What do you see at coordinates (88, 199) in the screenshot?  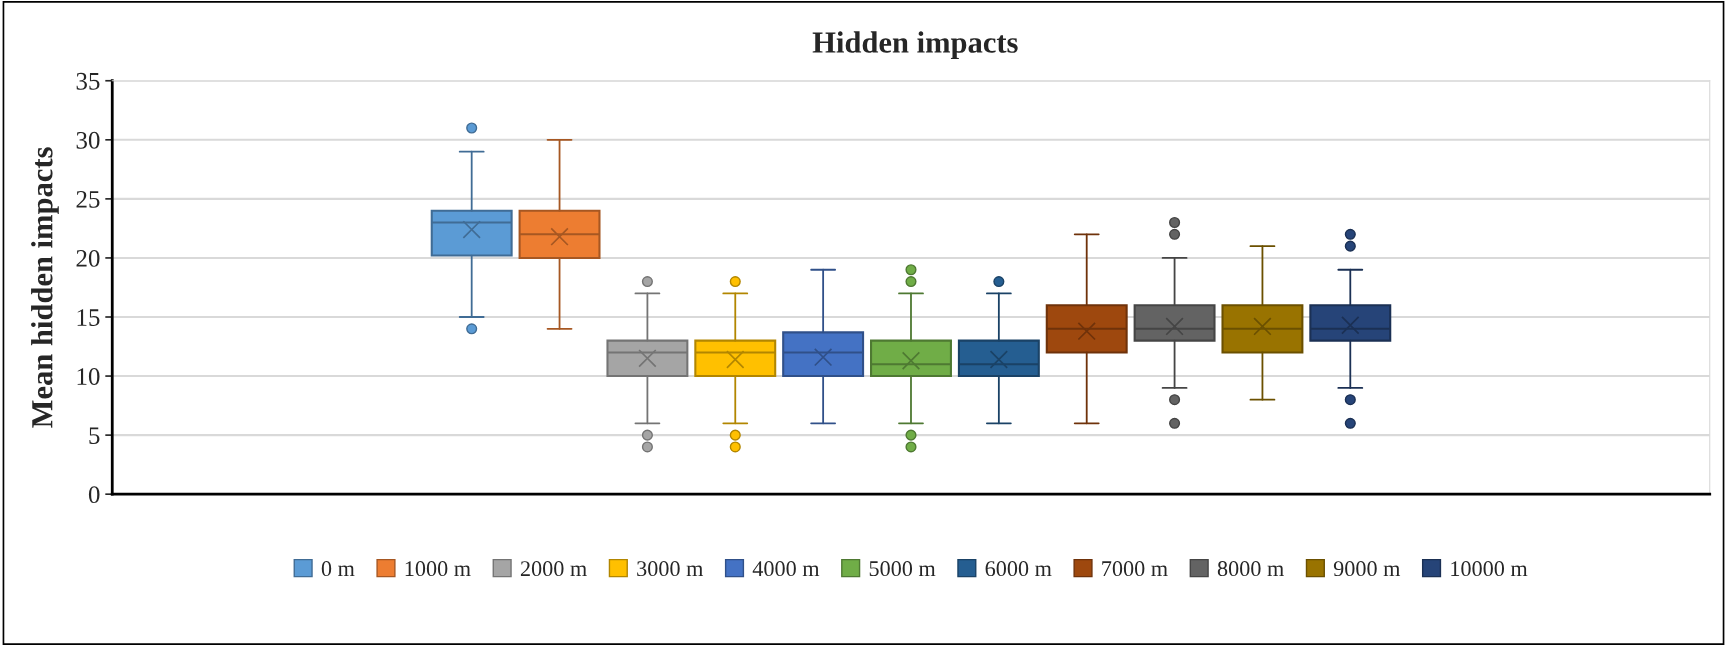 I see `y-tick-label: 25` at bounding box center [88, 199].